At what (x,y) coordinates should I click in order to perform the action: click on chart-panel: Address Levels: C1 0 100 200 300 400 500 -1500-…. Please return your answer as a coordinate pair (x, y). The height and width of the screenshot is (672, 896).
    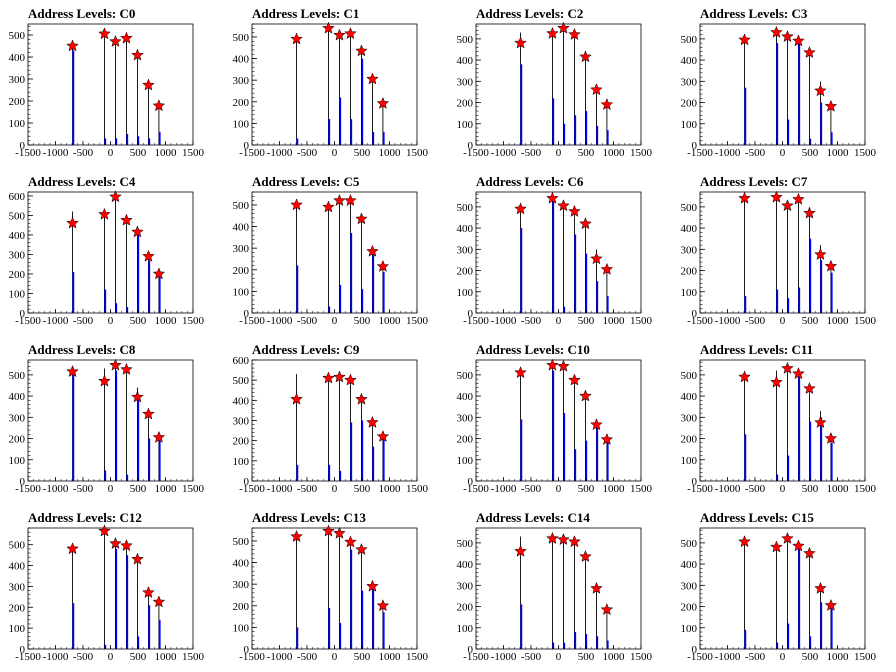
    Looking at the image, I should click on (336, 84).